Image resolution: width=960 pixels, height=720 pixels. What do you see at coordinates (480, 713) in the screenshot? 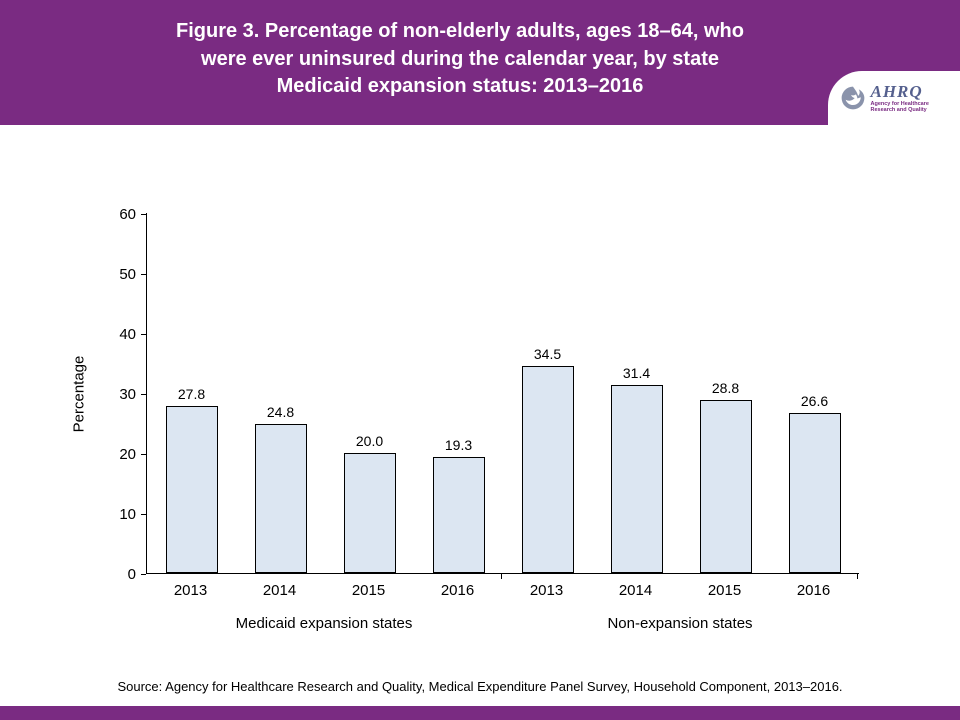
I see `footer-bar` at bounding box center [480, 713].